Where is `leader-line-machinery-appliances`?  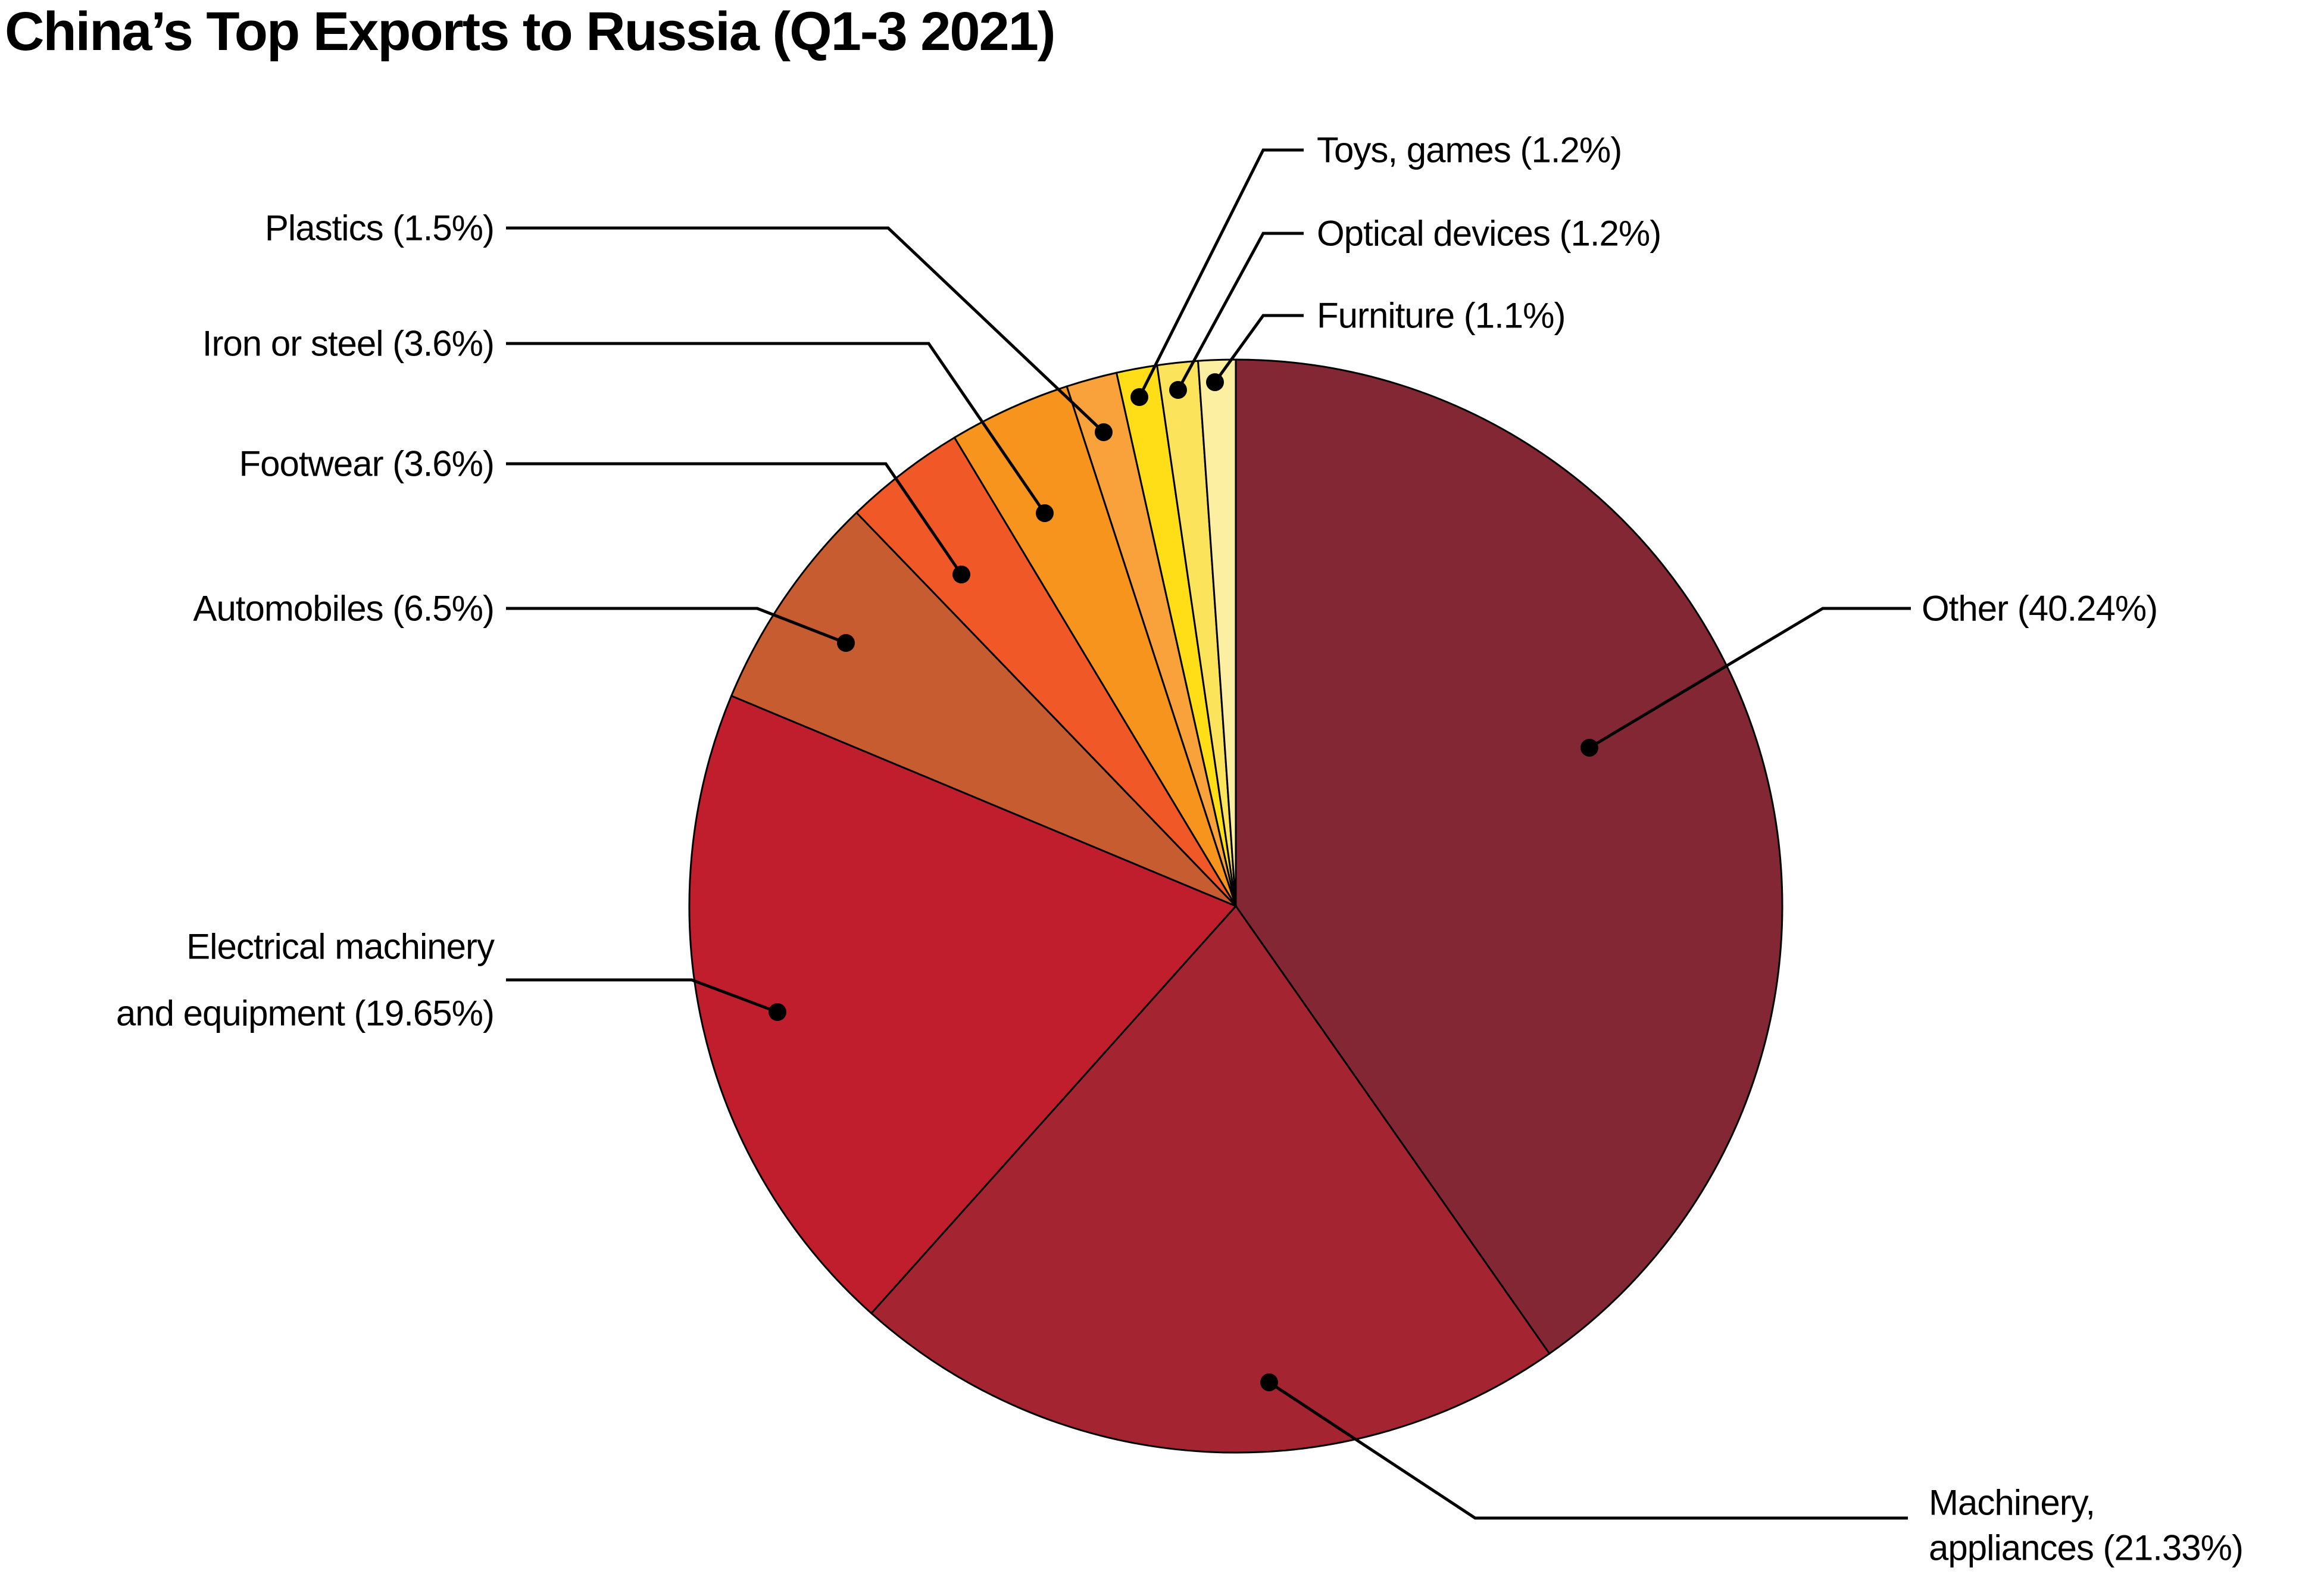
leader-line-machinery-appliances is located at coordinates (1588, 1450).